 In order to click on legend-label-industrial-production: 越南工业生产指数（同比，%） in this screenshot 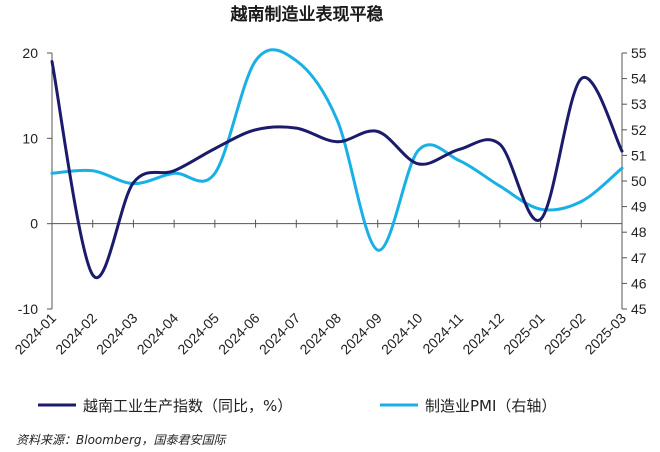, I will do `click(187, 406)`.